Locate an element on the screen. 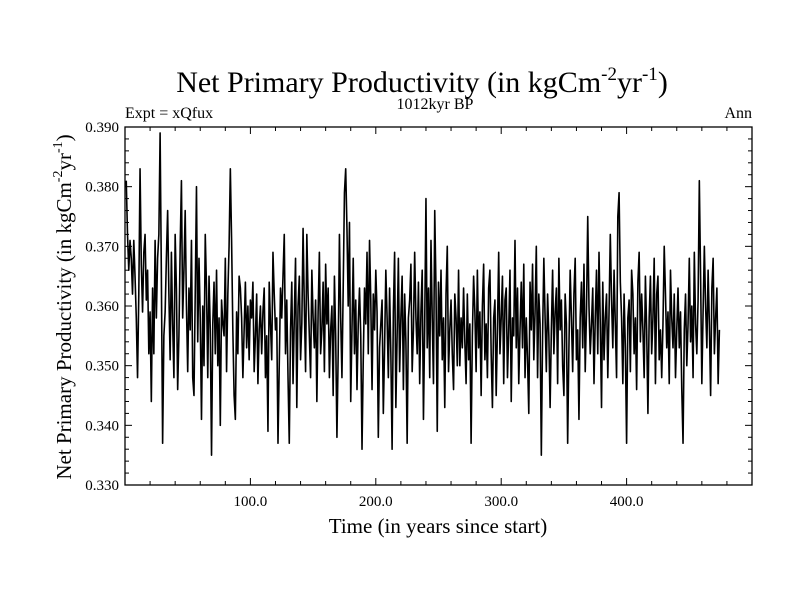  chart-title: Net Primary Productivity (in kgCm-2yr-1) is located at coordinates (422, 81).